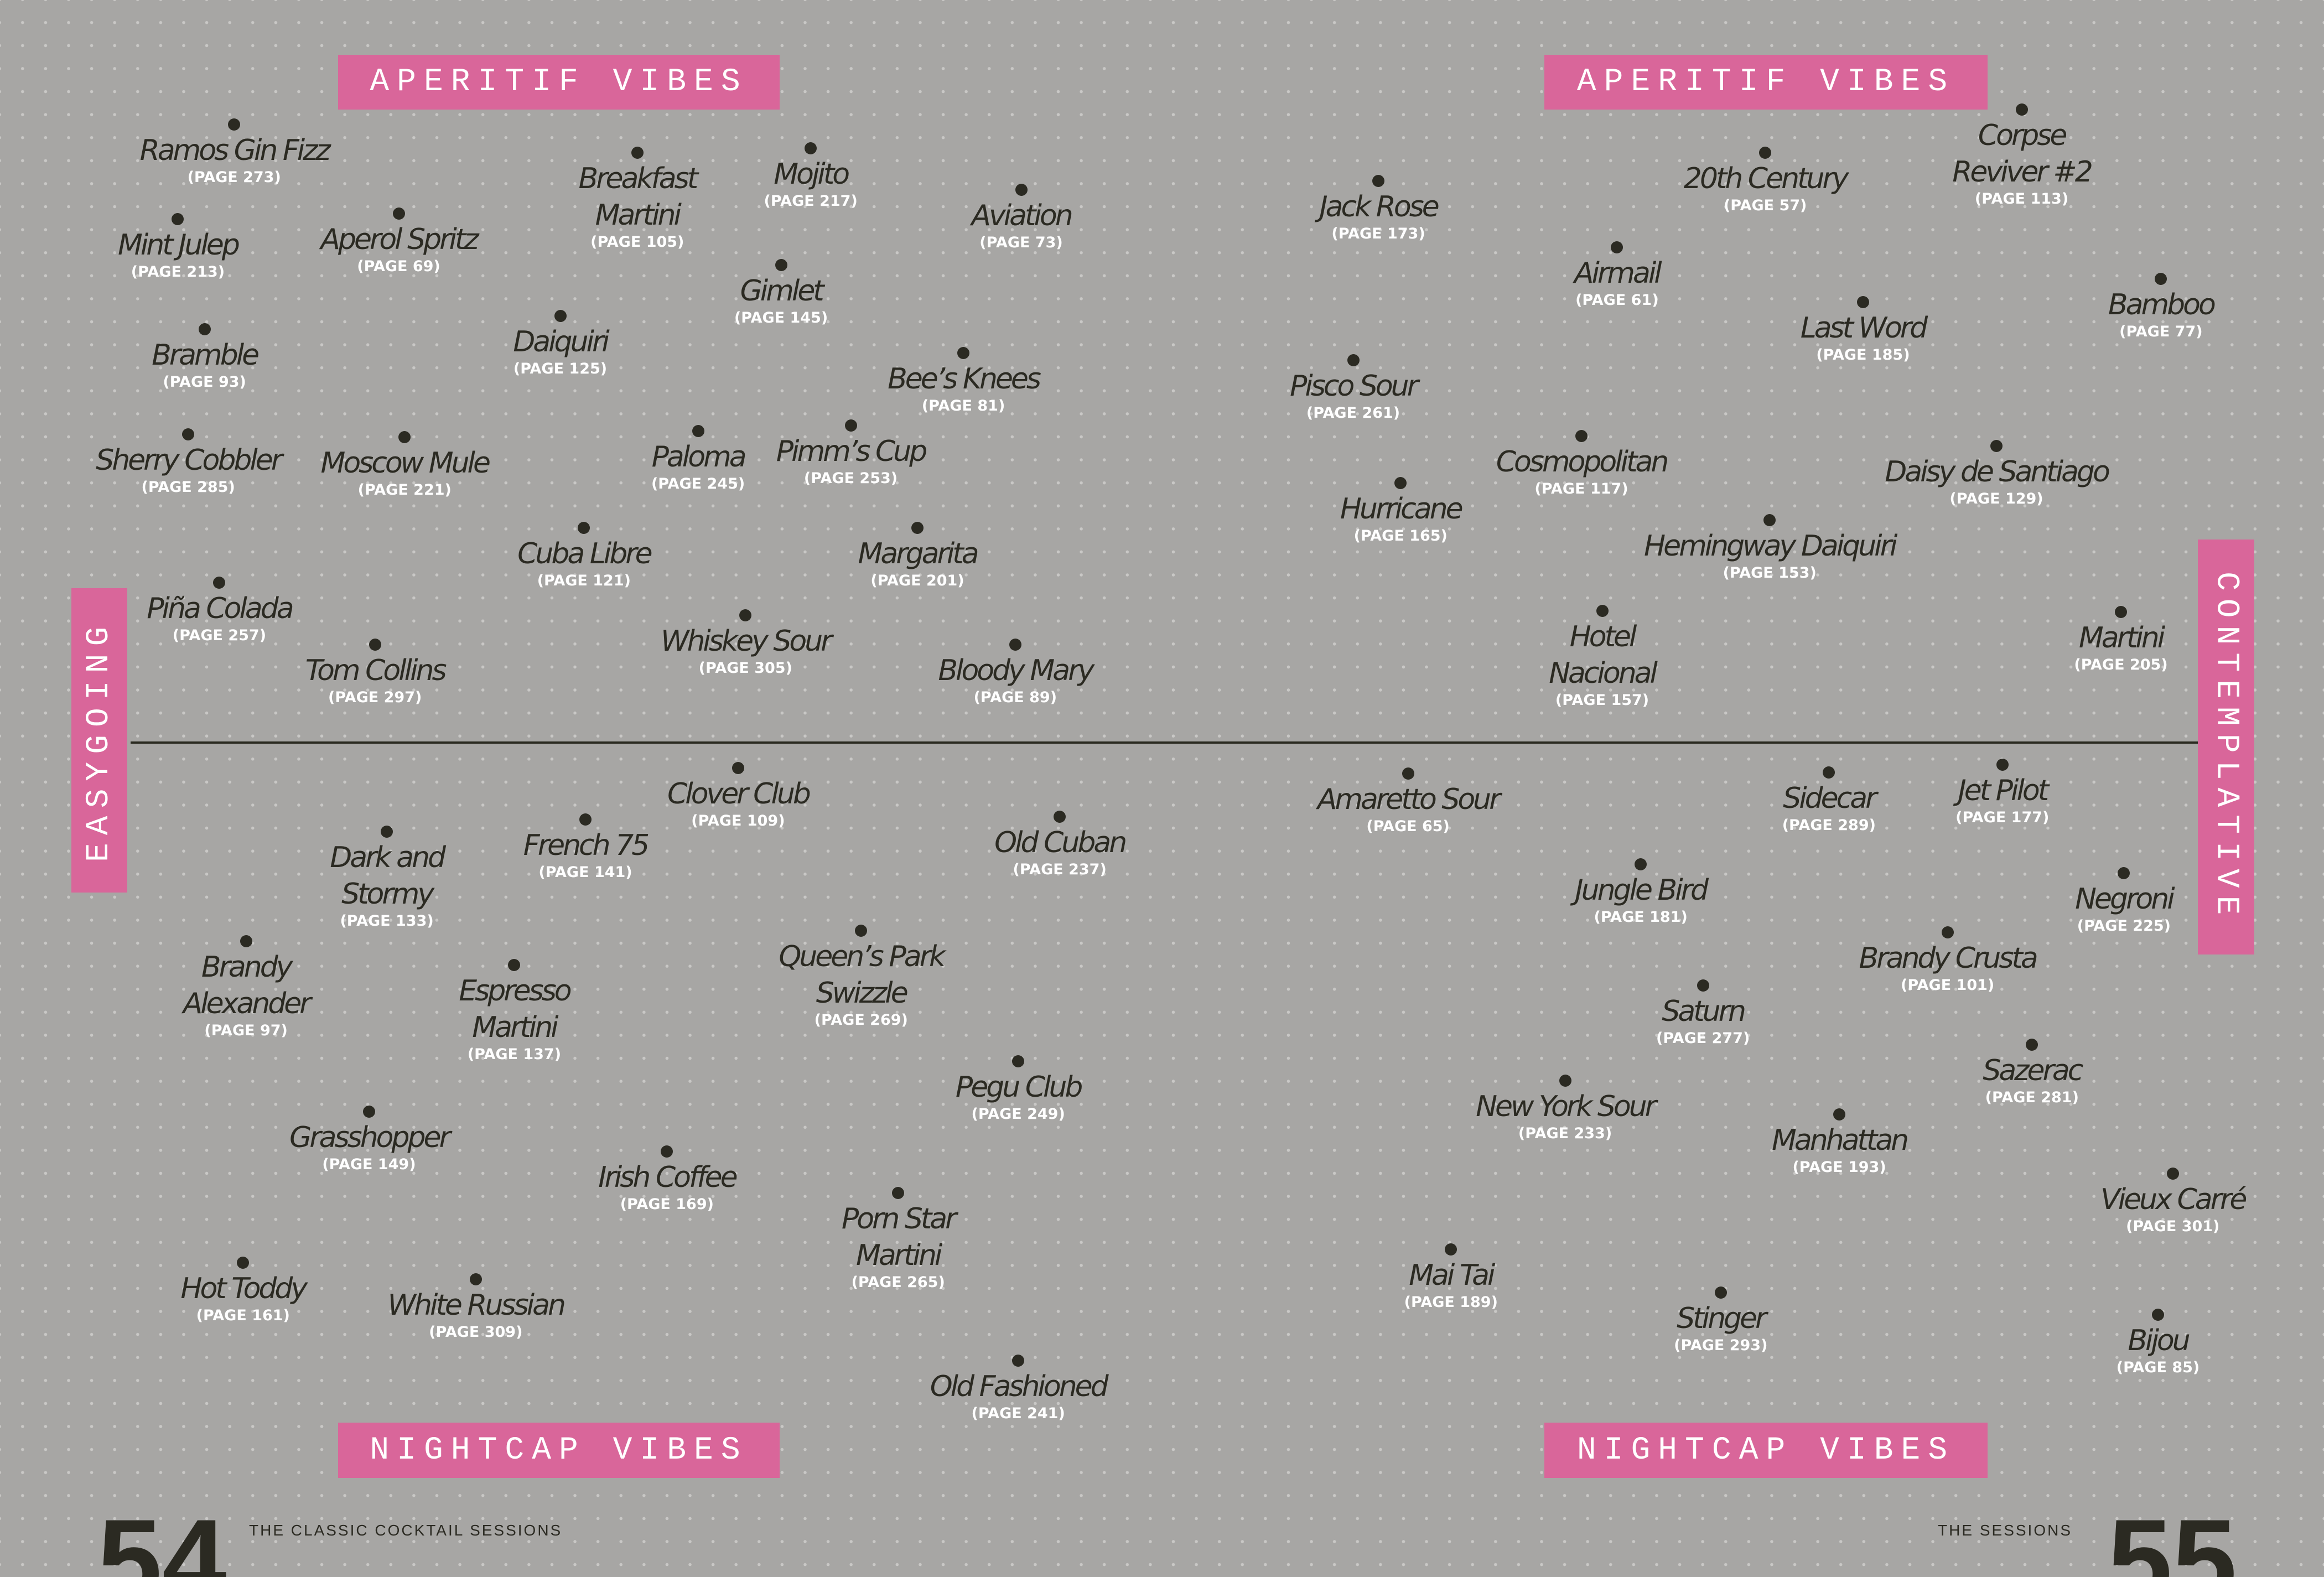 The width and height of the screenshot is (2324, 1577). What do you see at coordinates (781, 300) in the screenshot?
I see `cocktail-entry: Gimlet (PAGE 145)` at bounding box center [781, 300].